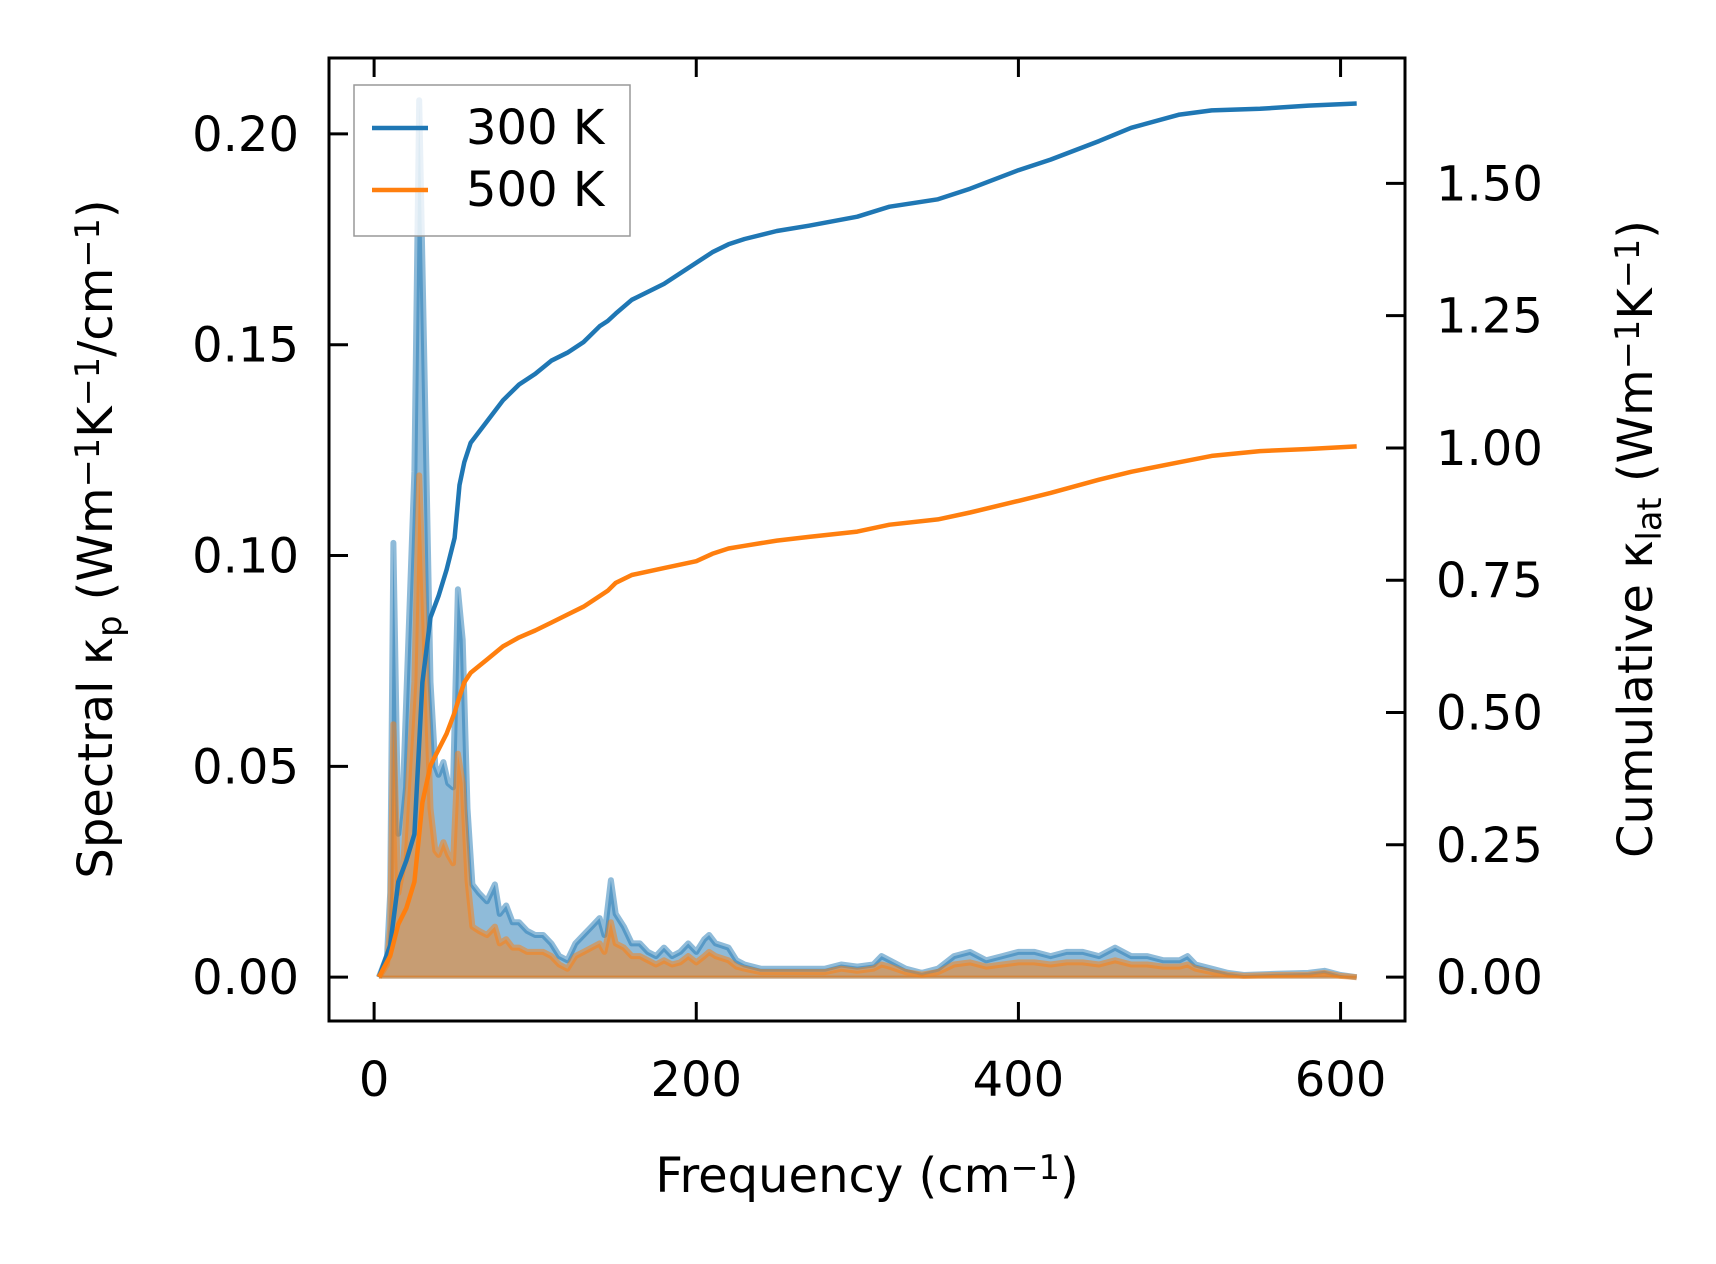  I want to click on y-axis-title-right: Cumulative κlat (Wm−1K−1), so click(1638, 539).